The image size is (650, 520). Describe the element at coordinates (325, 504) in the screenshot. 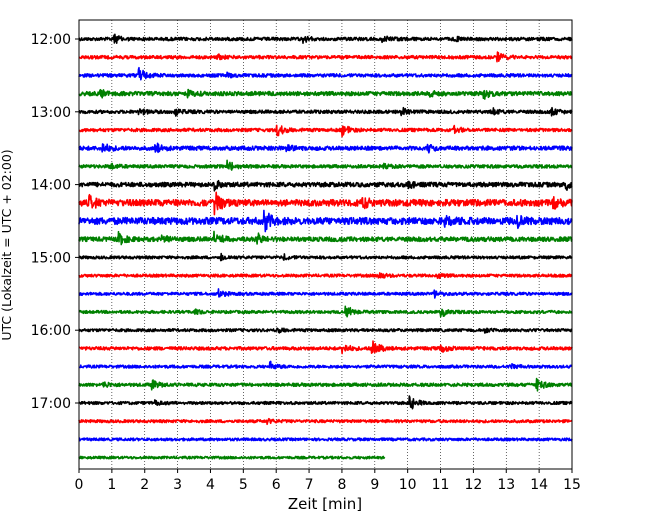

I see `x-axis-label: Zeit [min]` at that location.